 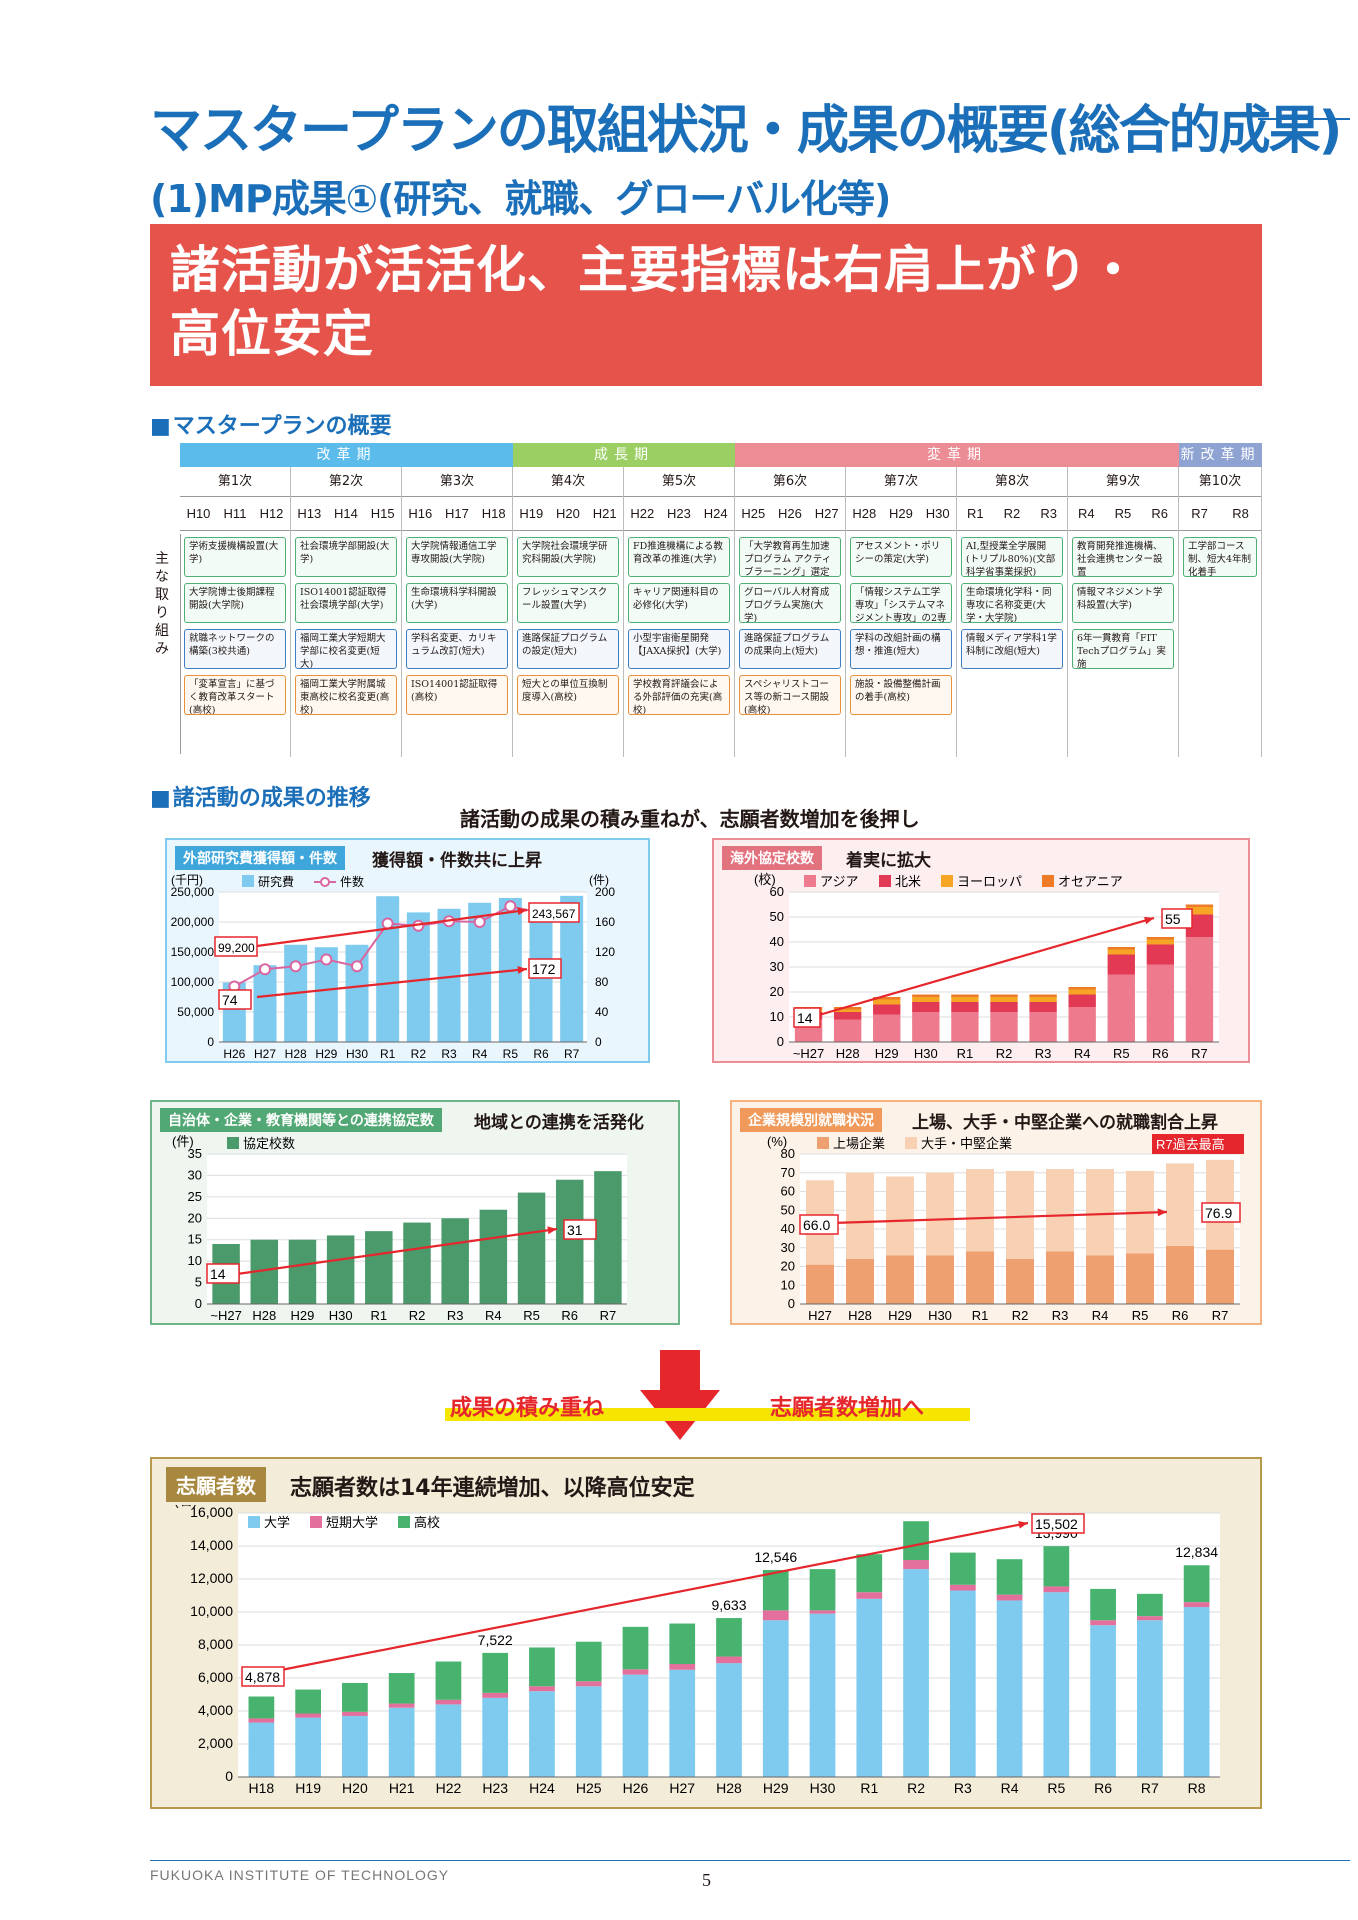 I want to click on callout-label: 172, so click(x=544, y=969).